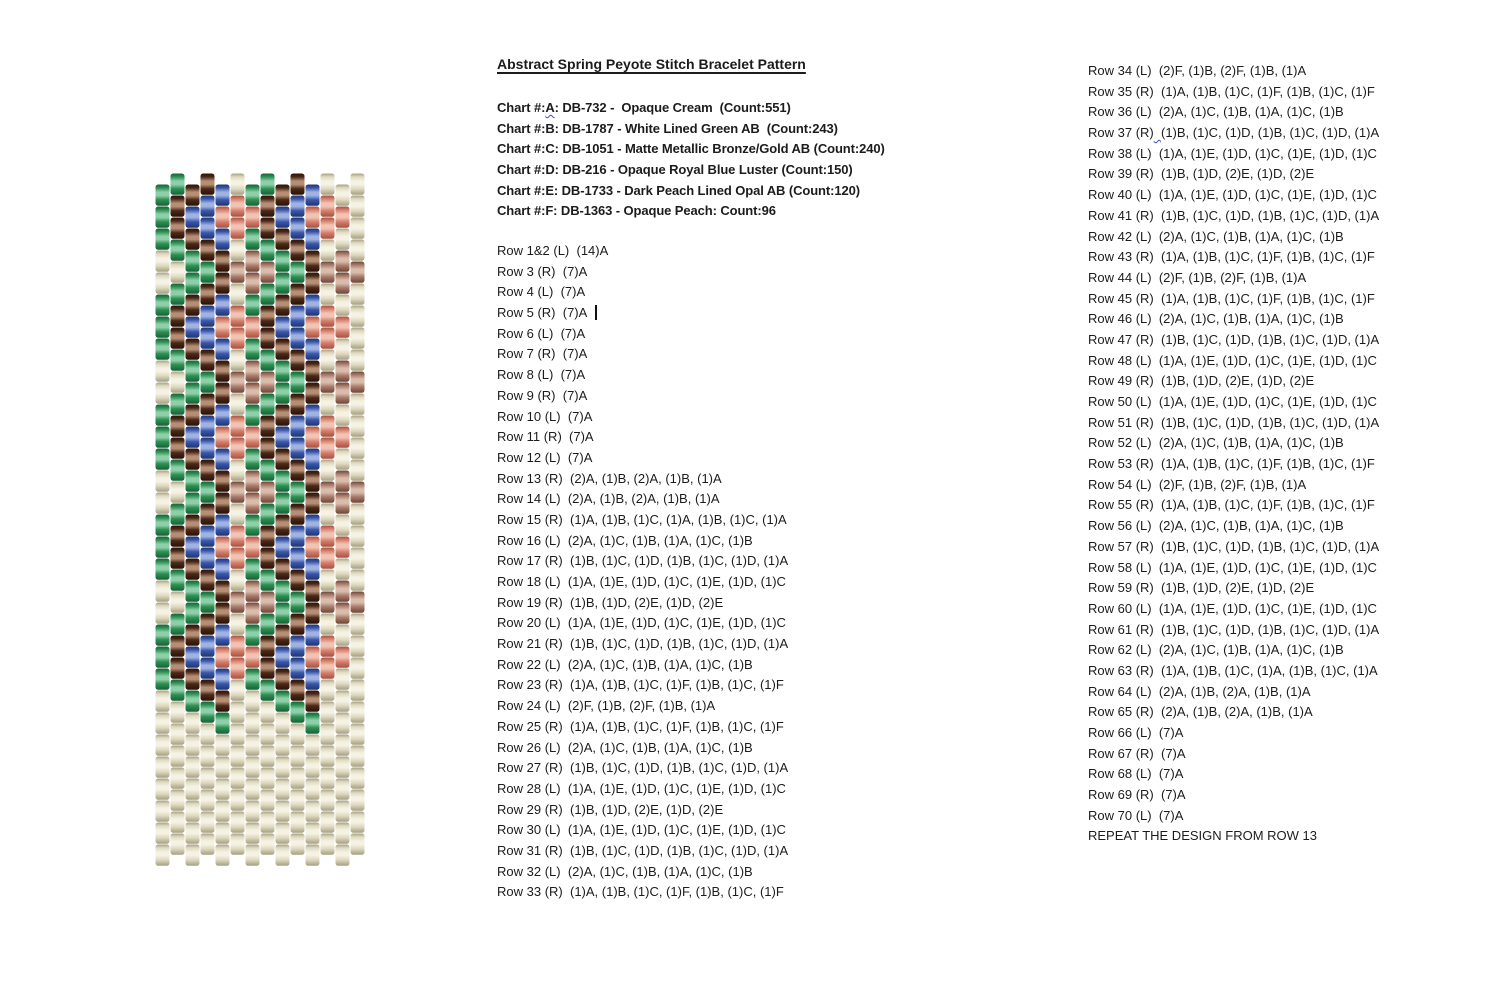  What do you see at coordinates (596, 313) in the screenshot?
I see `text-cursor` at bounding box center [596, 313].